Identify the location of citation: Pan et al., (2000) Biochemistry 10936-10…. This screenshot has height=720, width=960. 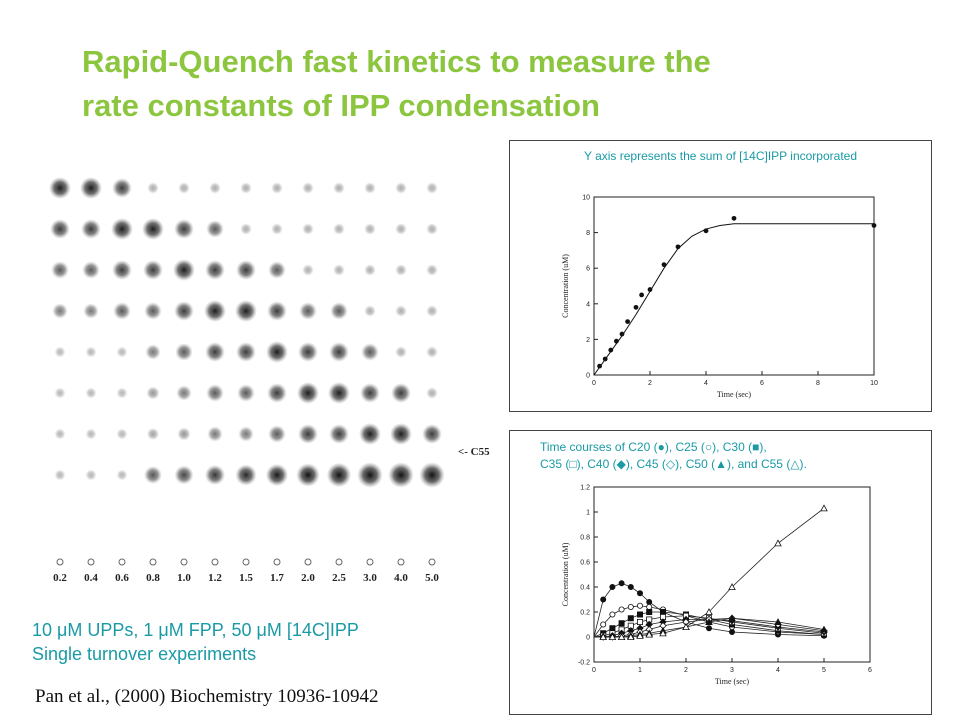
(207, 696).